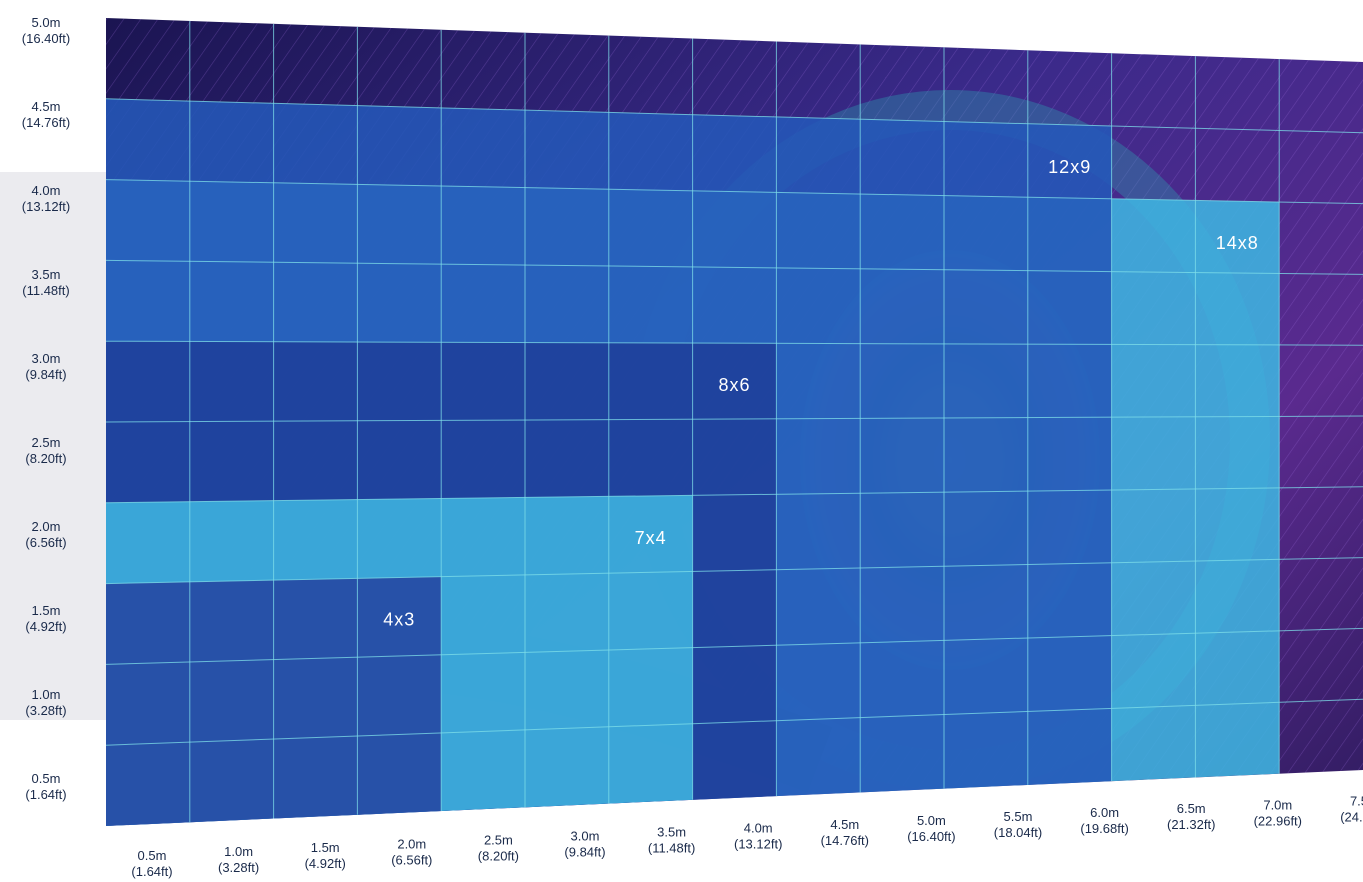  Describe the element at coordinates (1069, 167) in the screenshot. I see `size-label-12x9: 12x9` at that location.